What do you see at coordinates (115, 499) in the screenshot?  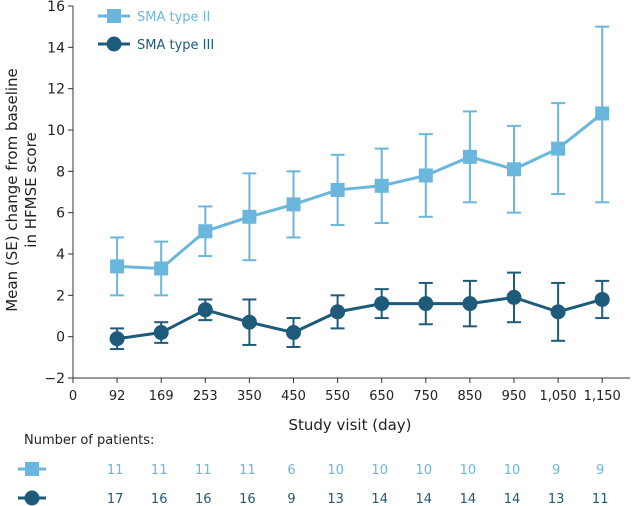 I see `patient-count: 17` at bounding box center [115, 499].